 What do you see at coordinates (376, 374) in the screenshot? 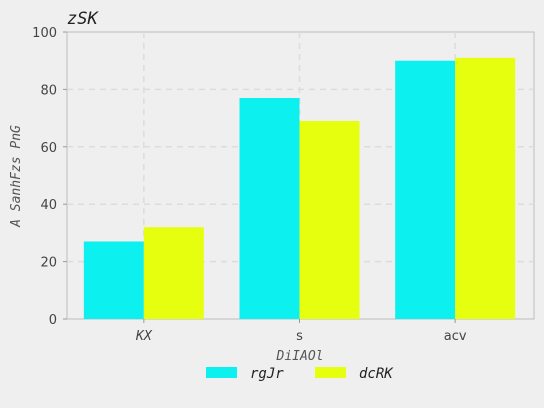
I see `legend-label-series-2: dcRK` at bounding box center [376, 374].